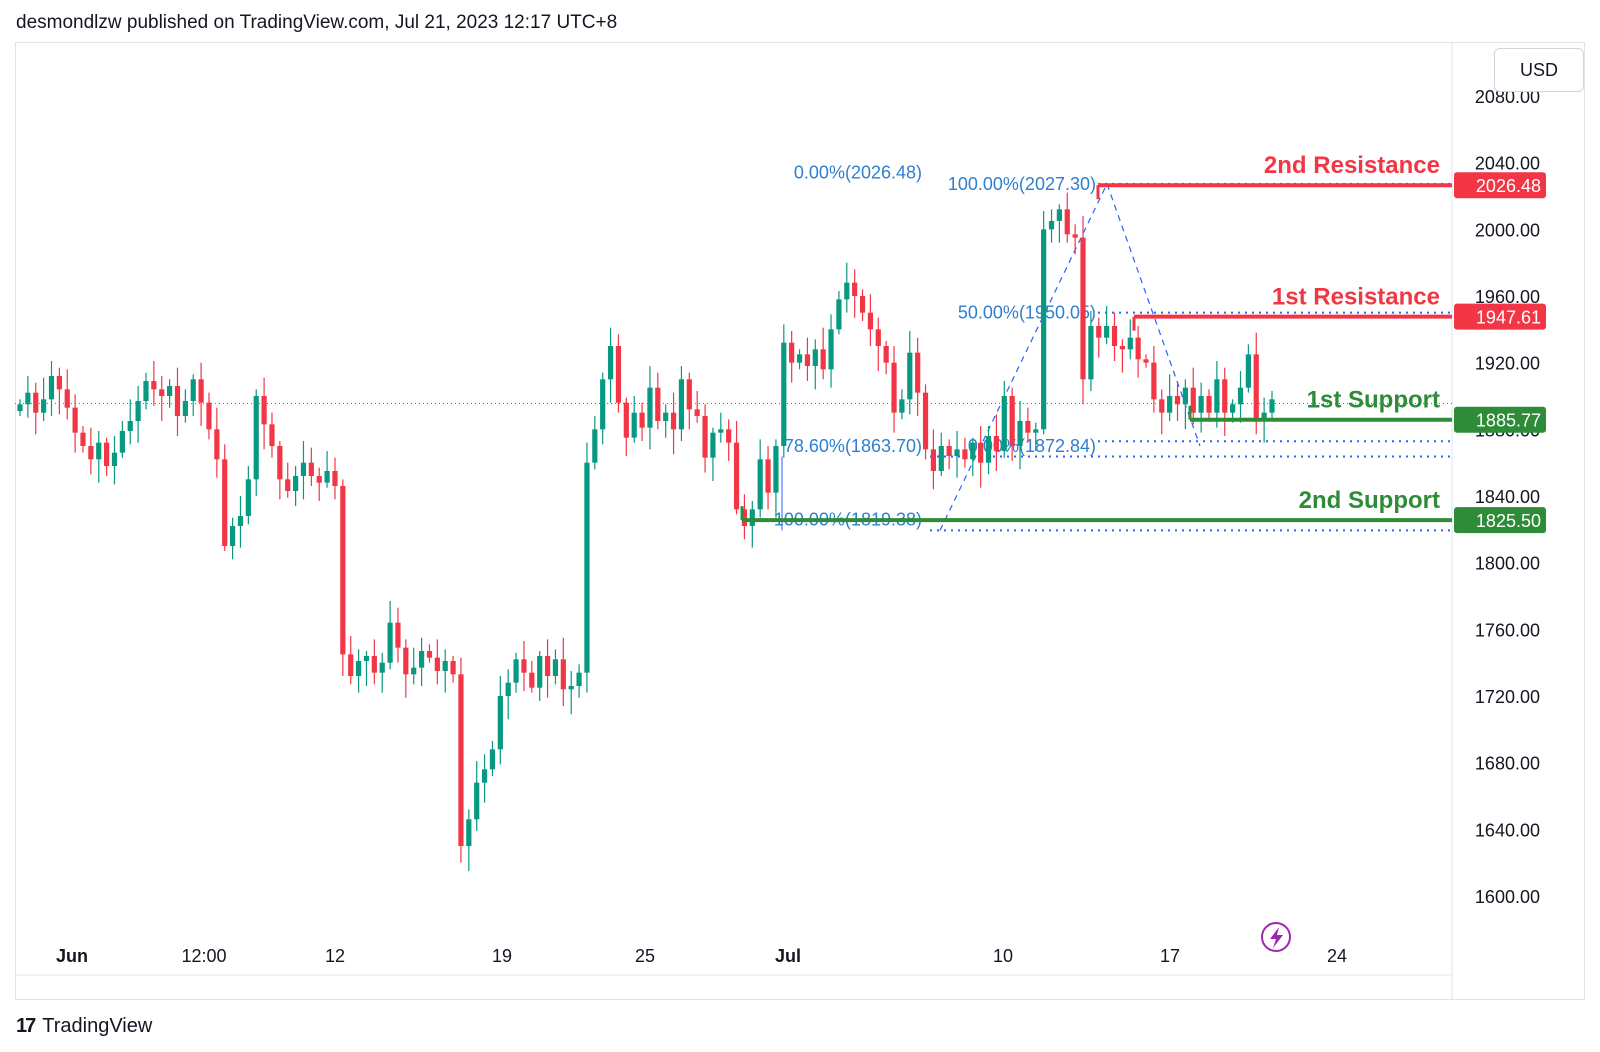 The image size is (1600, 1052). What do you see at coordinates (1276, 937) in the screenshot?
I see `lightning-icon` at bounding box center [1276, 937].